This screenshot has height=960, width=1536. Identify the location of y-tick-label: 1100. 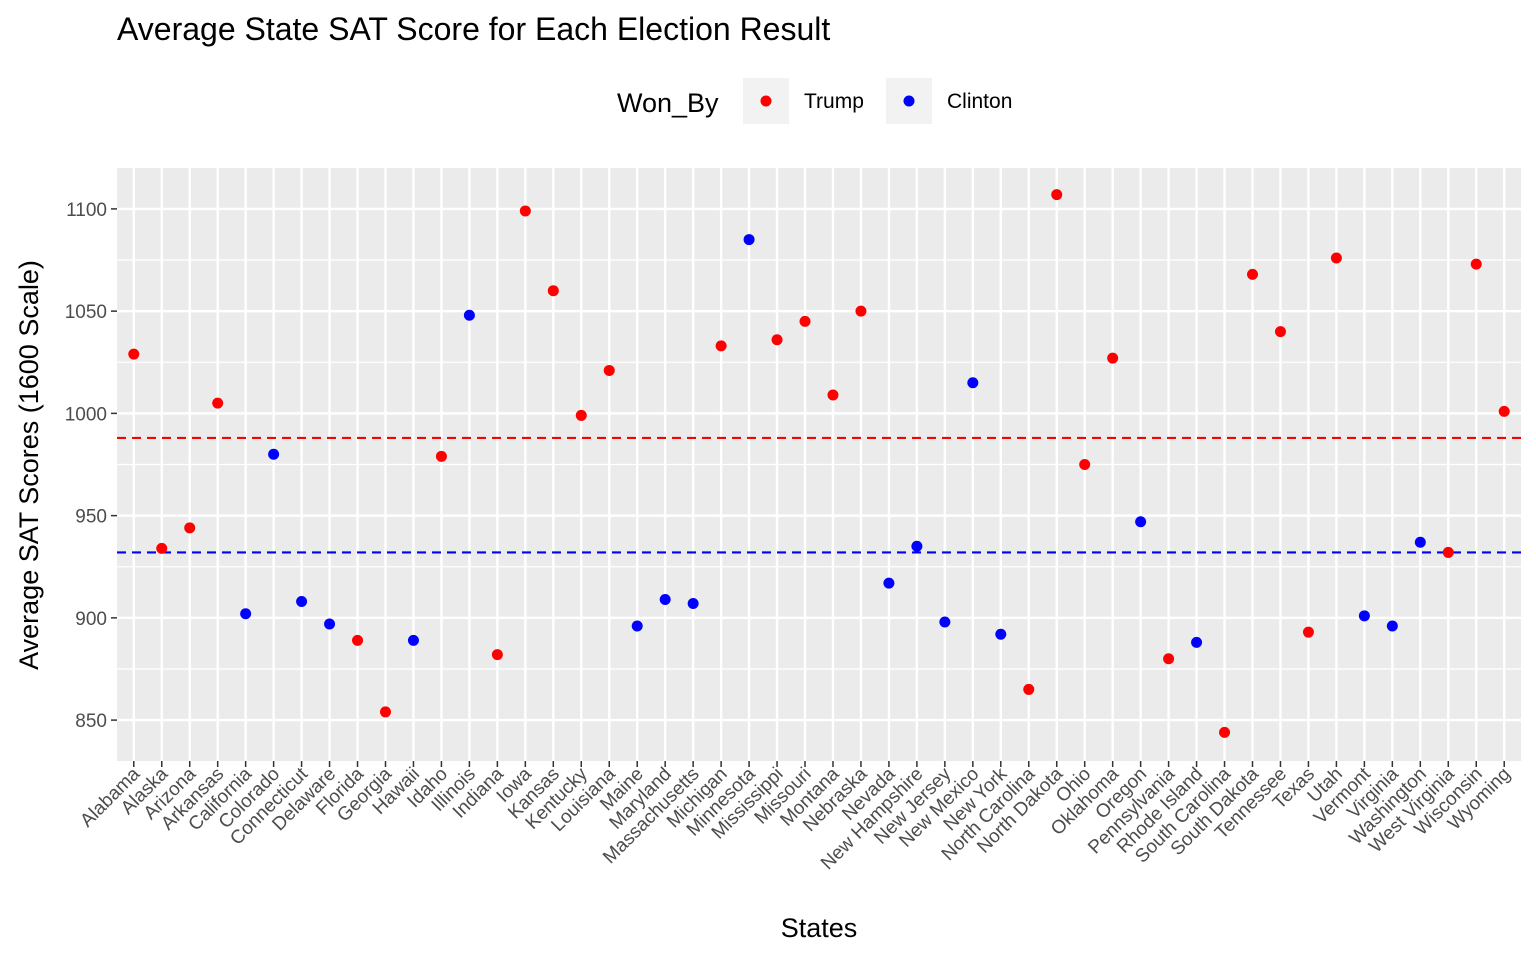
(86, 210).